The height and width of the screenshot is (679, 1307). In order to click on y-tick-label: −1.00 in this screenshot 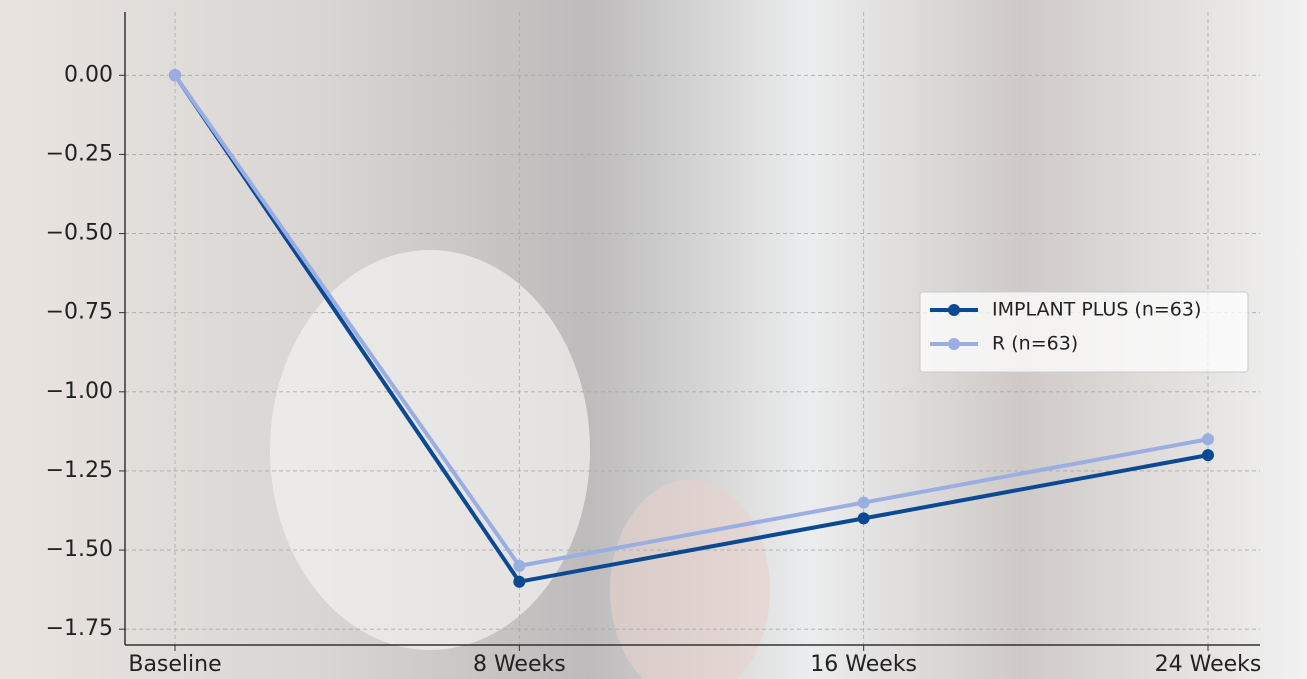, I will do `click(79, 391)`.